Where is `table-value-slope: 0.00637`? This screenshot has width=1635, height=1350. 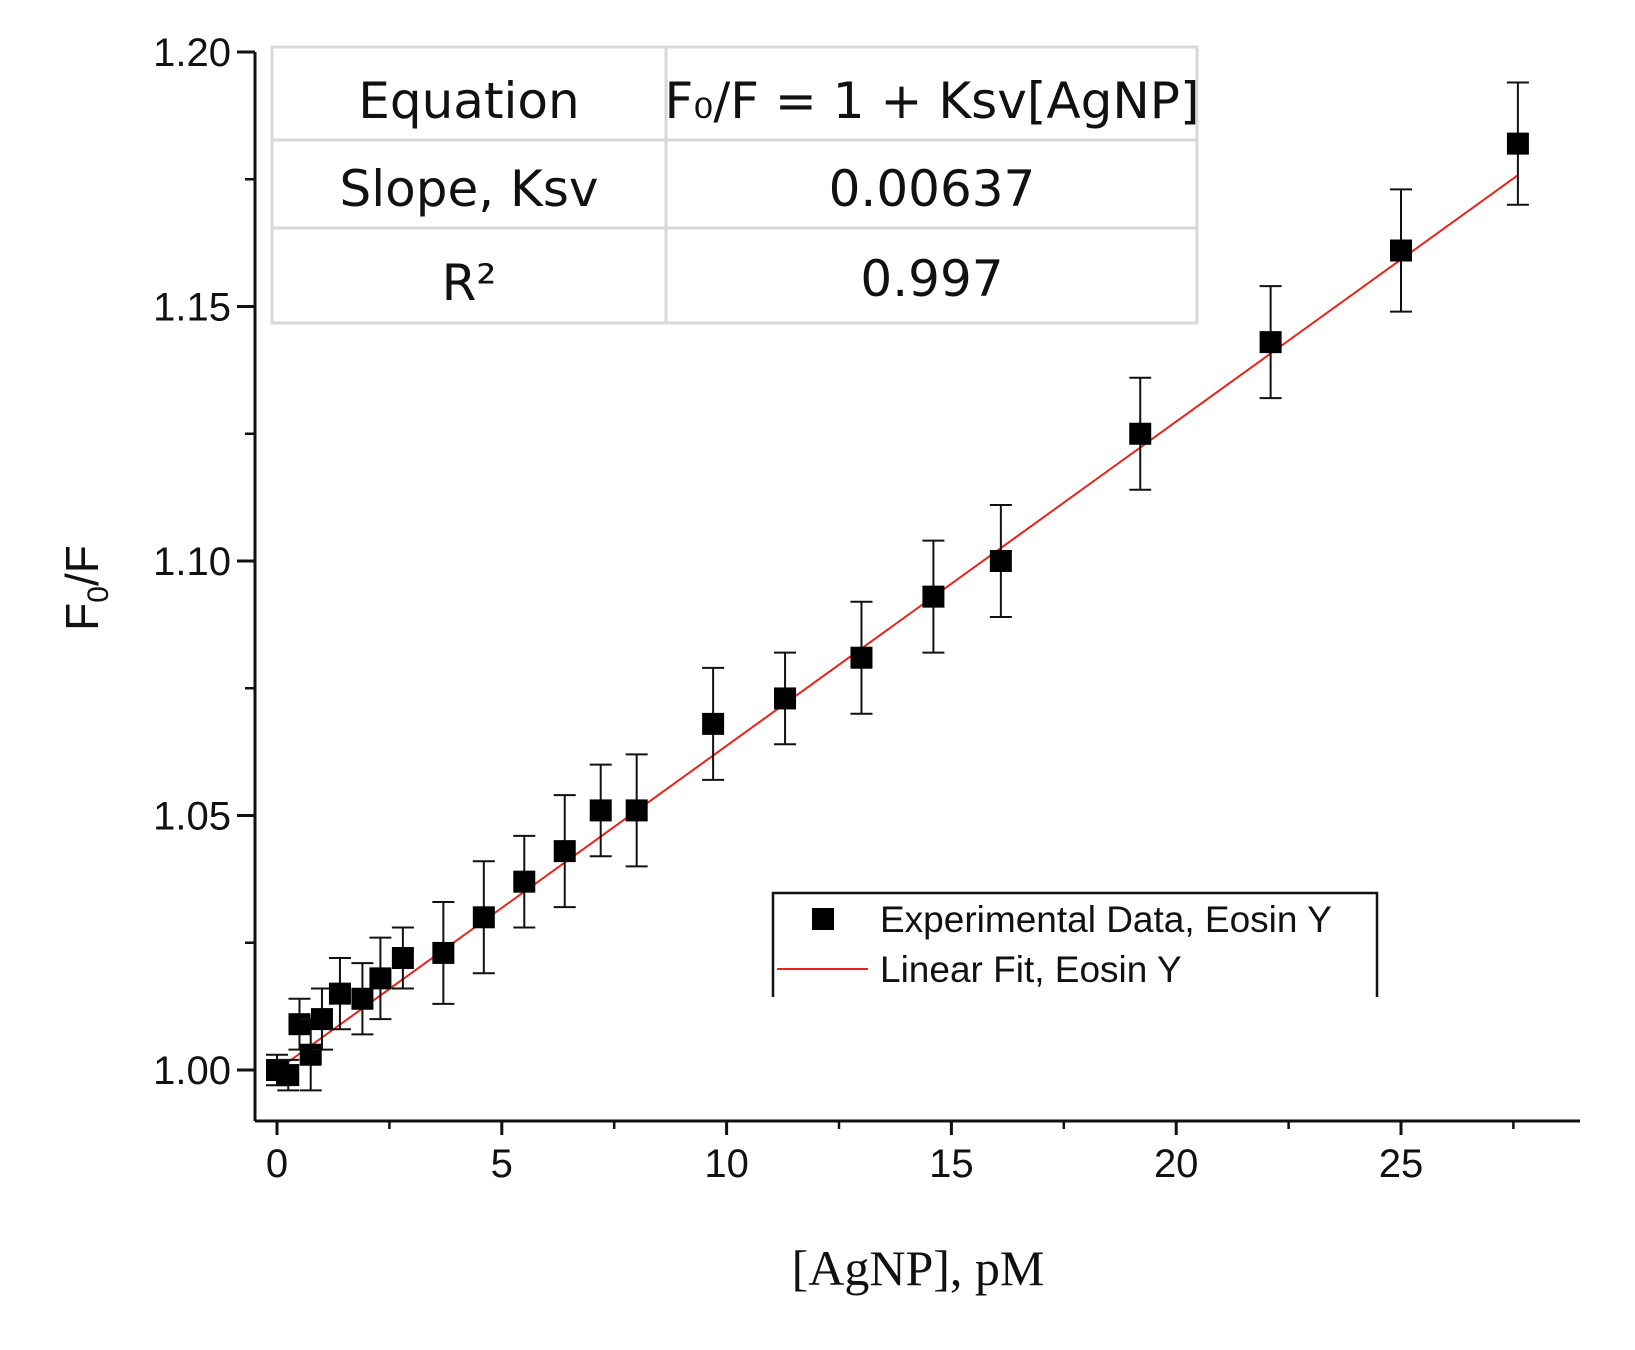
table-value-slope: 0.00637 is located at coordinates (932, 189).